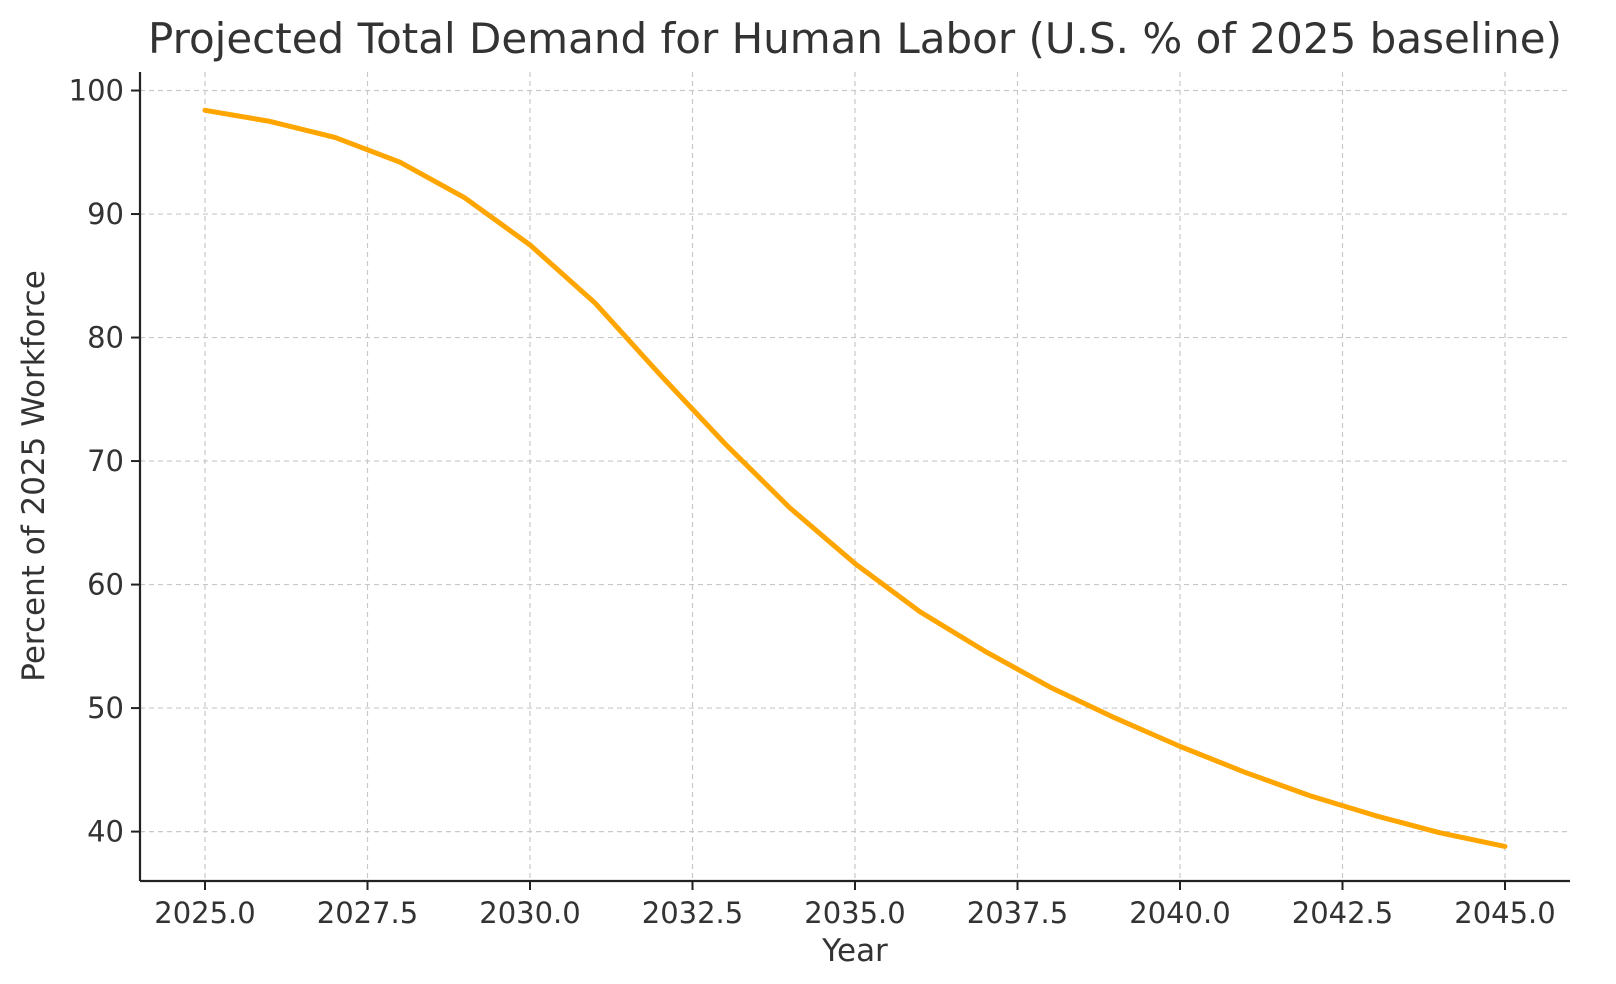  What do you see at coordinates (1017, 913) in the screenshot?
I see `x-tick-label: 2037.5` at bounding box center [1017, 913].